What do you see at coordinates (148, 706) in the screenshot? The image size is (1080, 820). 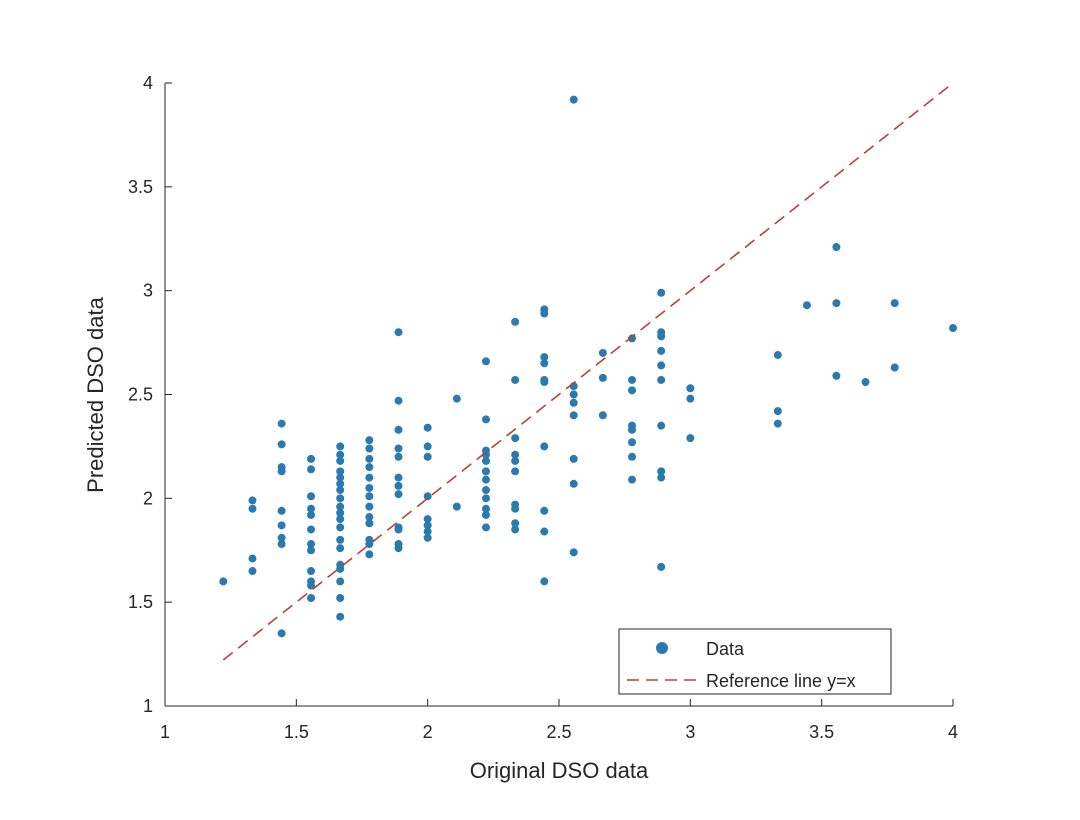 I see `y-tick-label: 1` at bounding box center [148, 706].